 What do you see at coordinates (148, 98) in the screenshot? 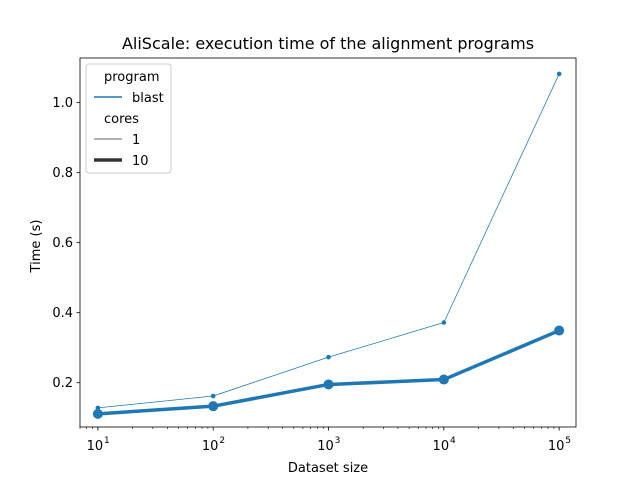
I see `legend-label-blast: blast` at bounding box center [148, 98].